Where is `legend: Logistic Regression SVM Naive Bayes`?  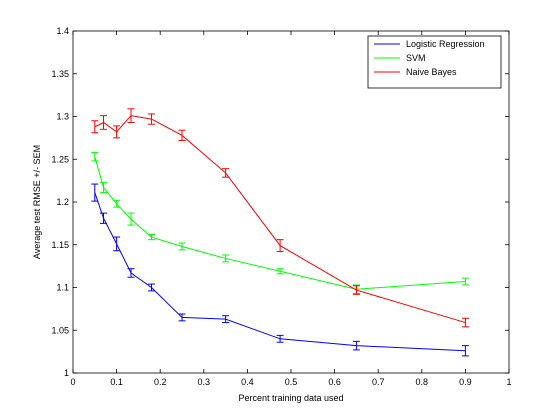
legend: Logistic Regression SVM Naive Bayes is located at coordinates (434, 62).